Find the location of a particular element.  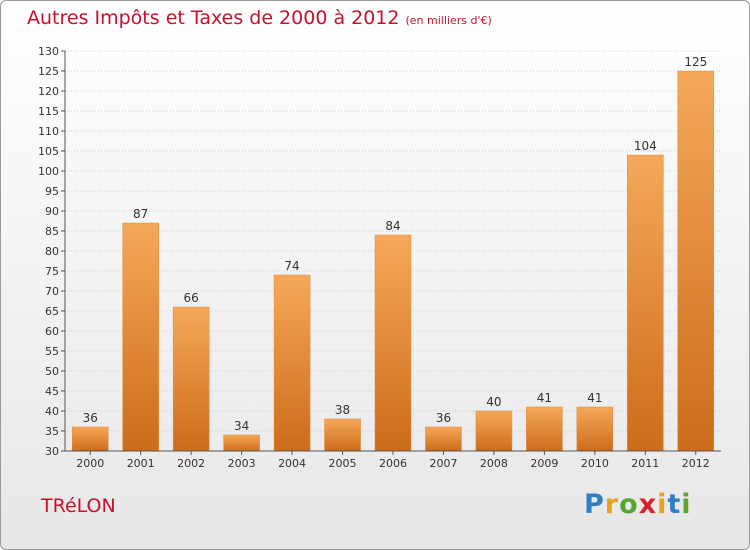

y-tick-label: 85 is located at coordinates (52, 231).